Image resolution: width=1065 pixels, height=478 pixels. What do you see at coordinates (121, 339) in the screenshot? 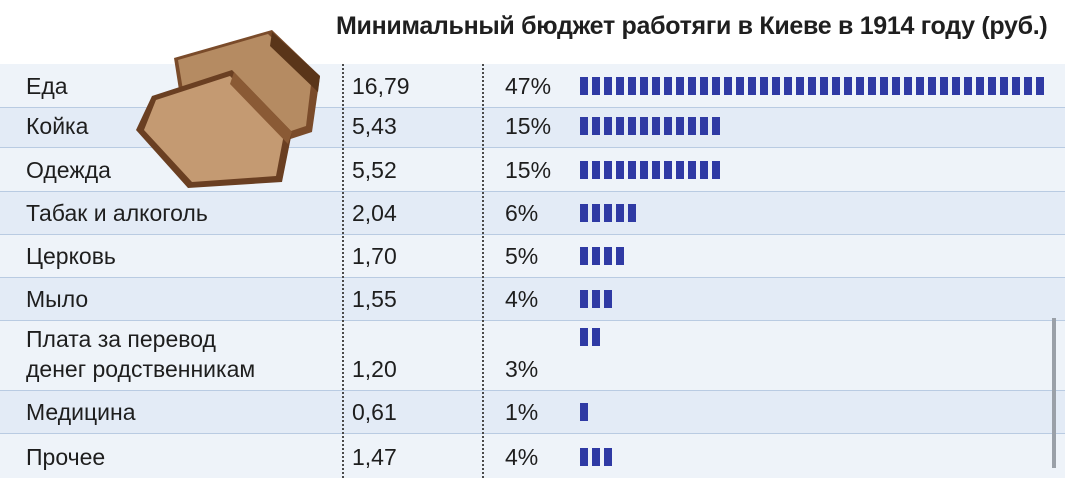
I see `category-label: Плата за перевод` at bounding box center [121, 339].